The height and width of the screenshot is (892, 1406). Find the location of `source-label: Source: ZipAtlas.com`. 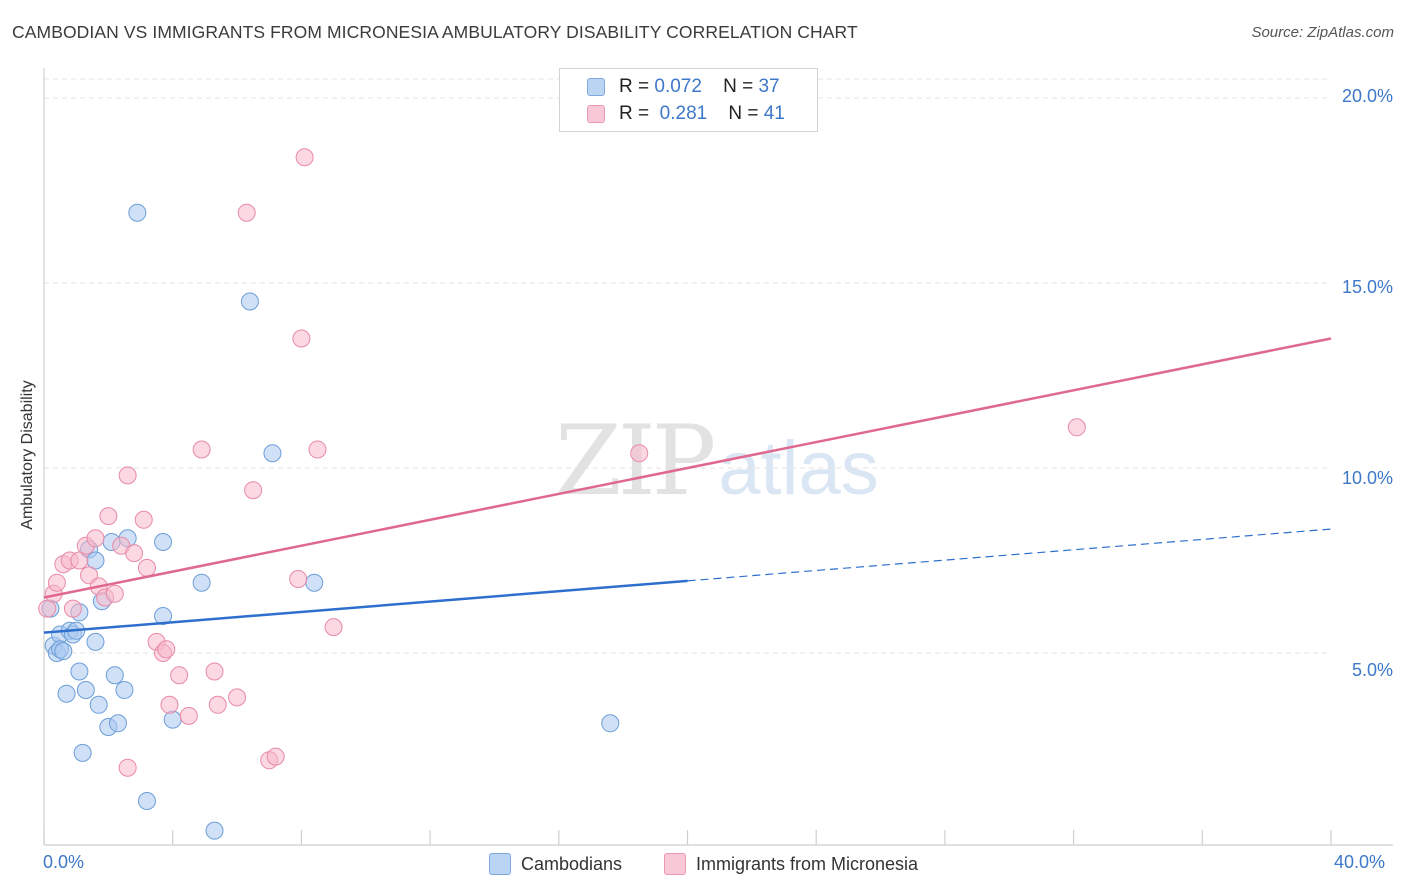

source-label: Source: ZipAtlas.com is located at coordinates (1322, 32).